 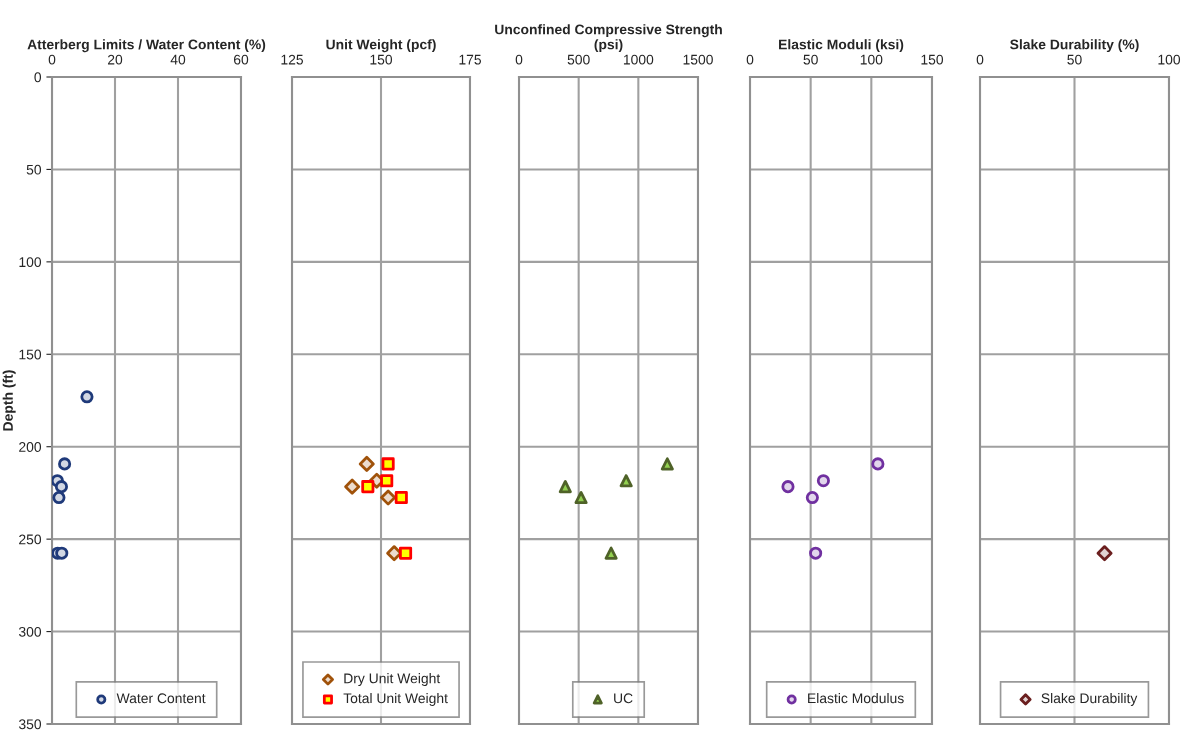 What do you see at coordinates (292, 59) in the screenshot?
I see `x-tick-label: 125` at bounding box center [292, 59].